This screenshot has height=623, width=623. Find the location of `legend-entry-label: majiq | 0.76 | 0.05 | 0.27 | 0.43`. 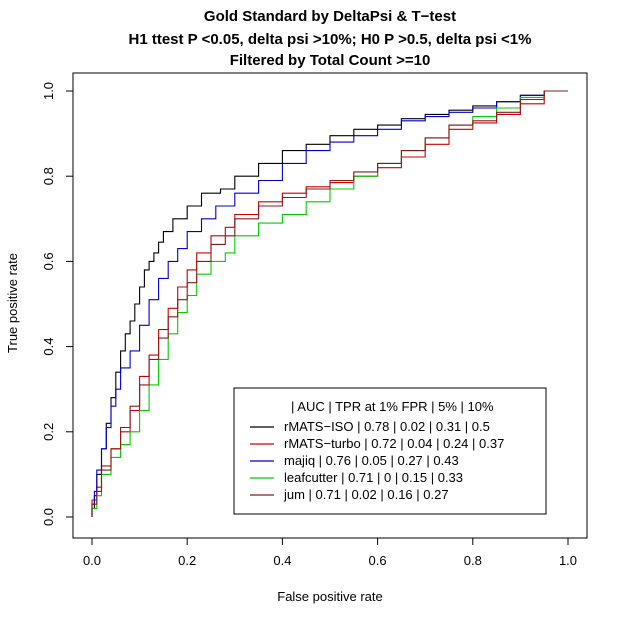

legend-entry-label: majiq | 0.76 | 0.05 | 0.27 | 0.43 is located at coordinates (371, 460).